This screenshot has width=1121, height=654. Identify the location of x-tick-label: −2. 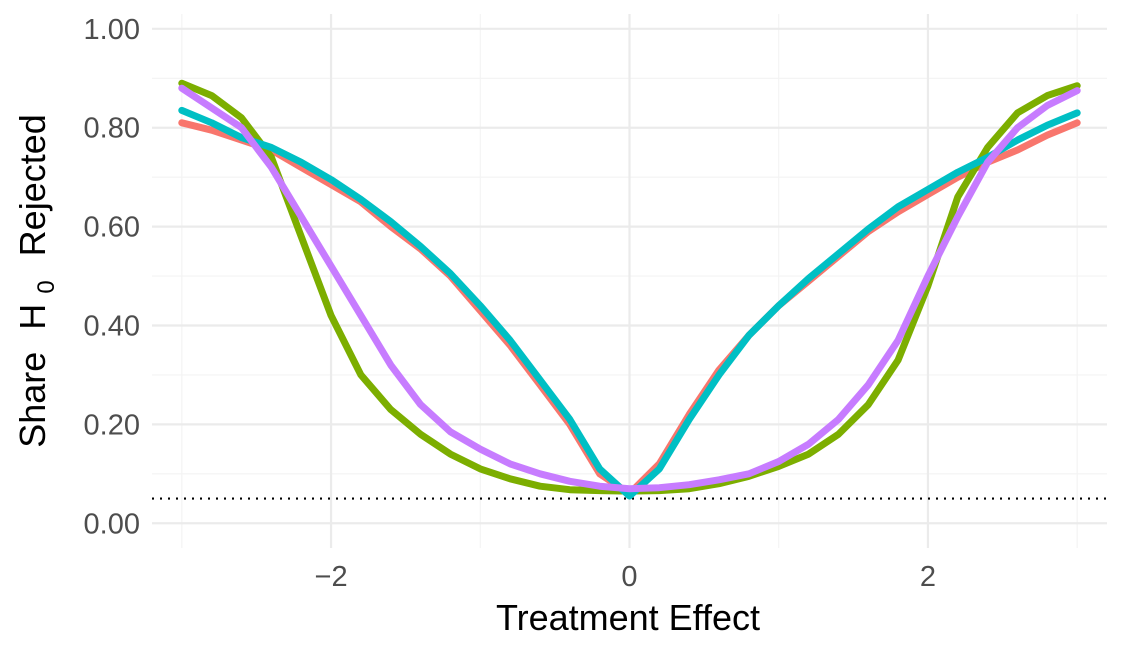
(331, 577).